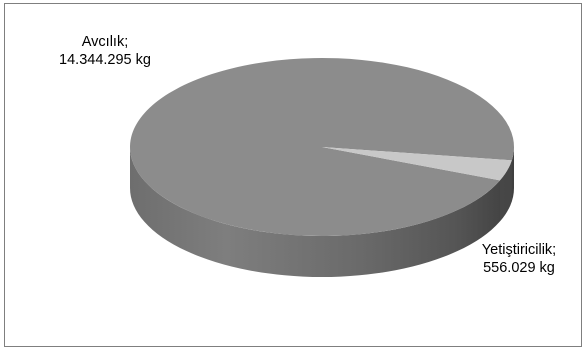 The width and height of the screenshot is (588, 352). Describe the element at coordinates (505, 191) in the screenshot. I see `pie-side-segment-yetistiricilik` at that location.